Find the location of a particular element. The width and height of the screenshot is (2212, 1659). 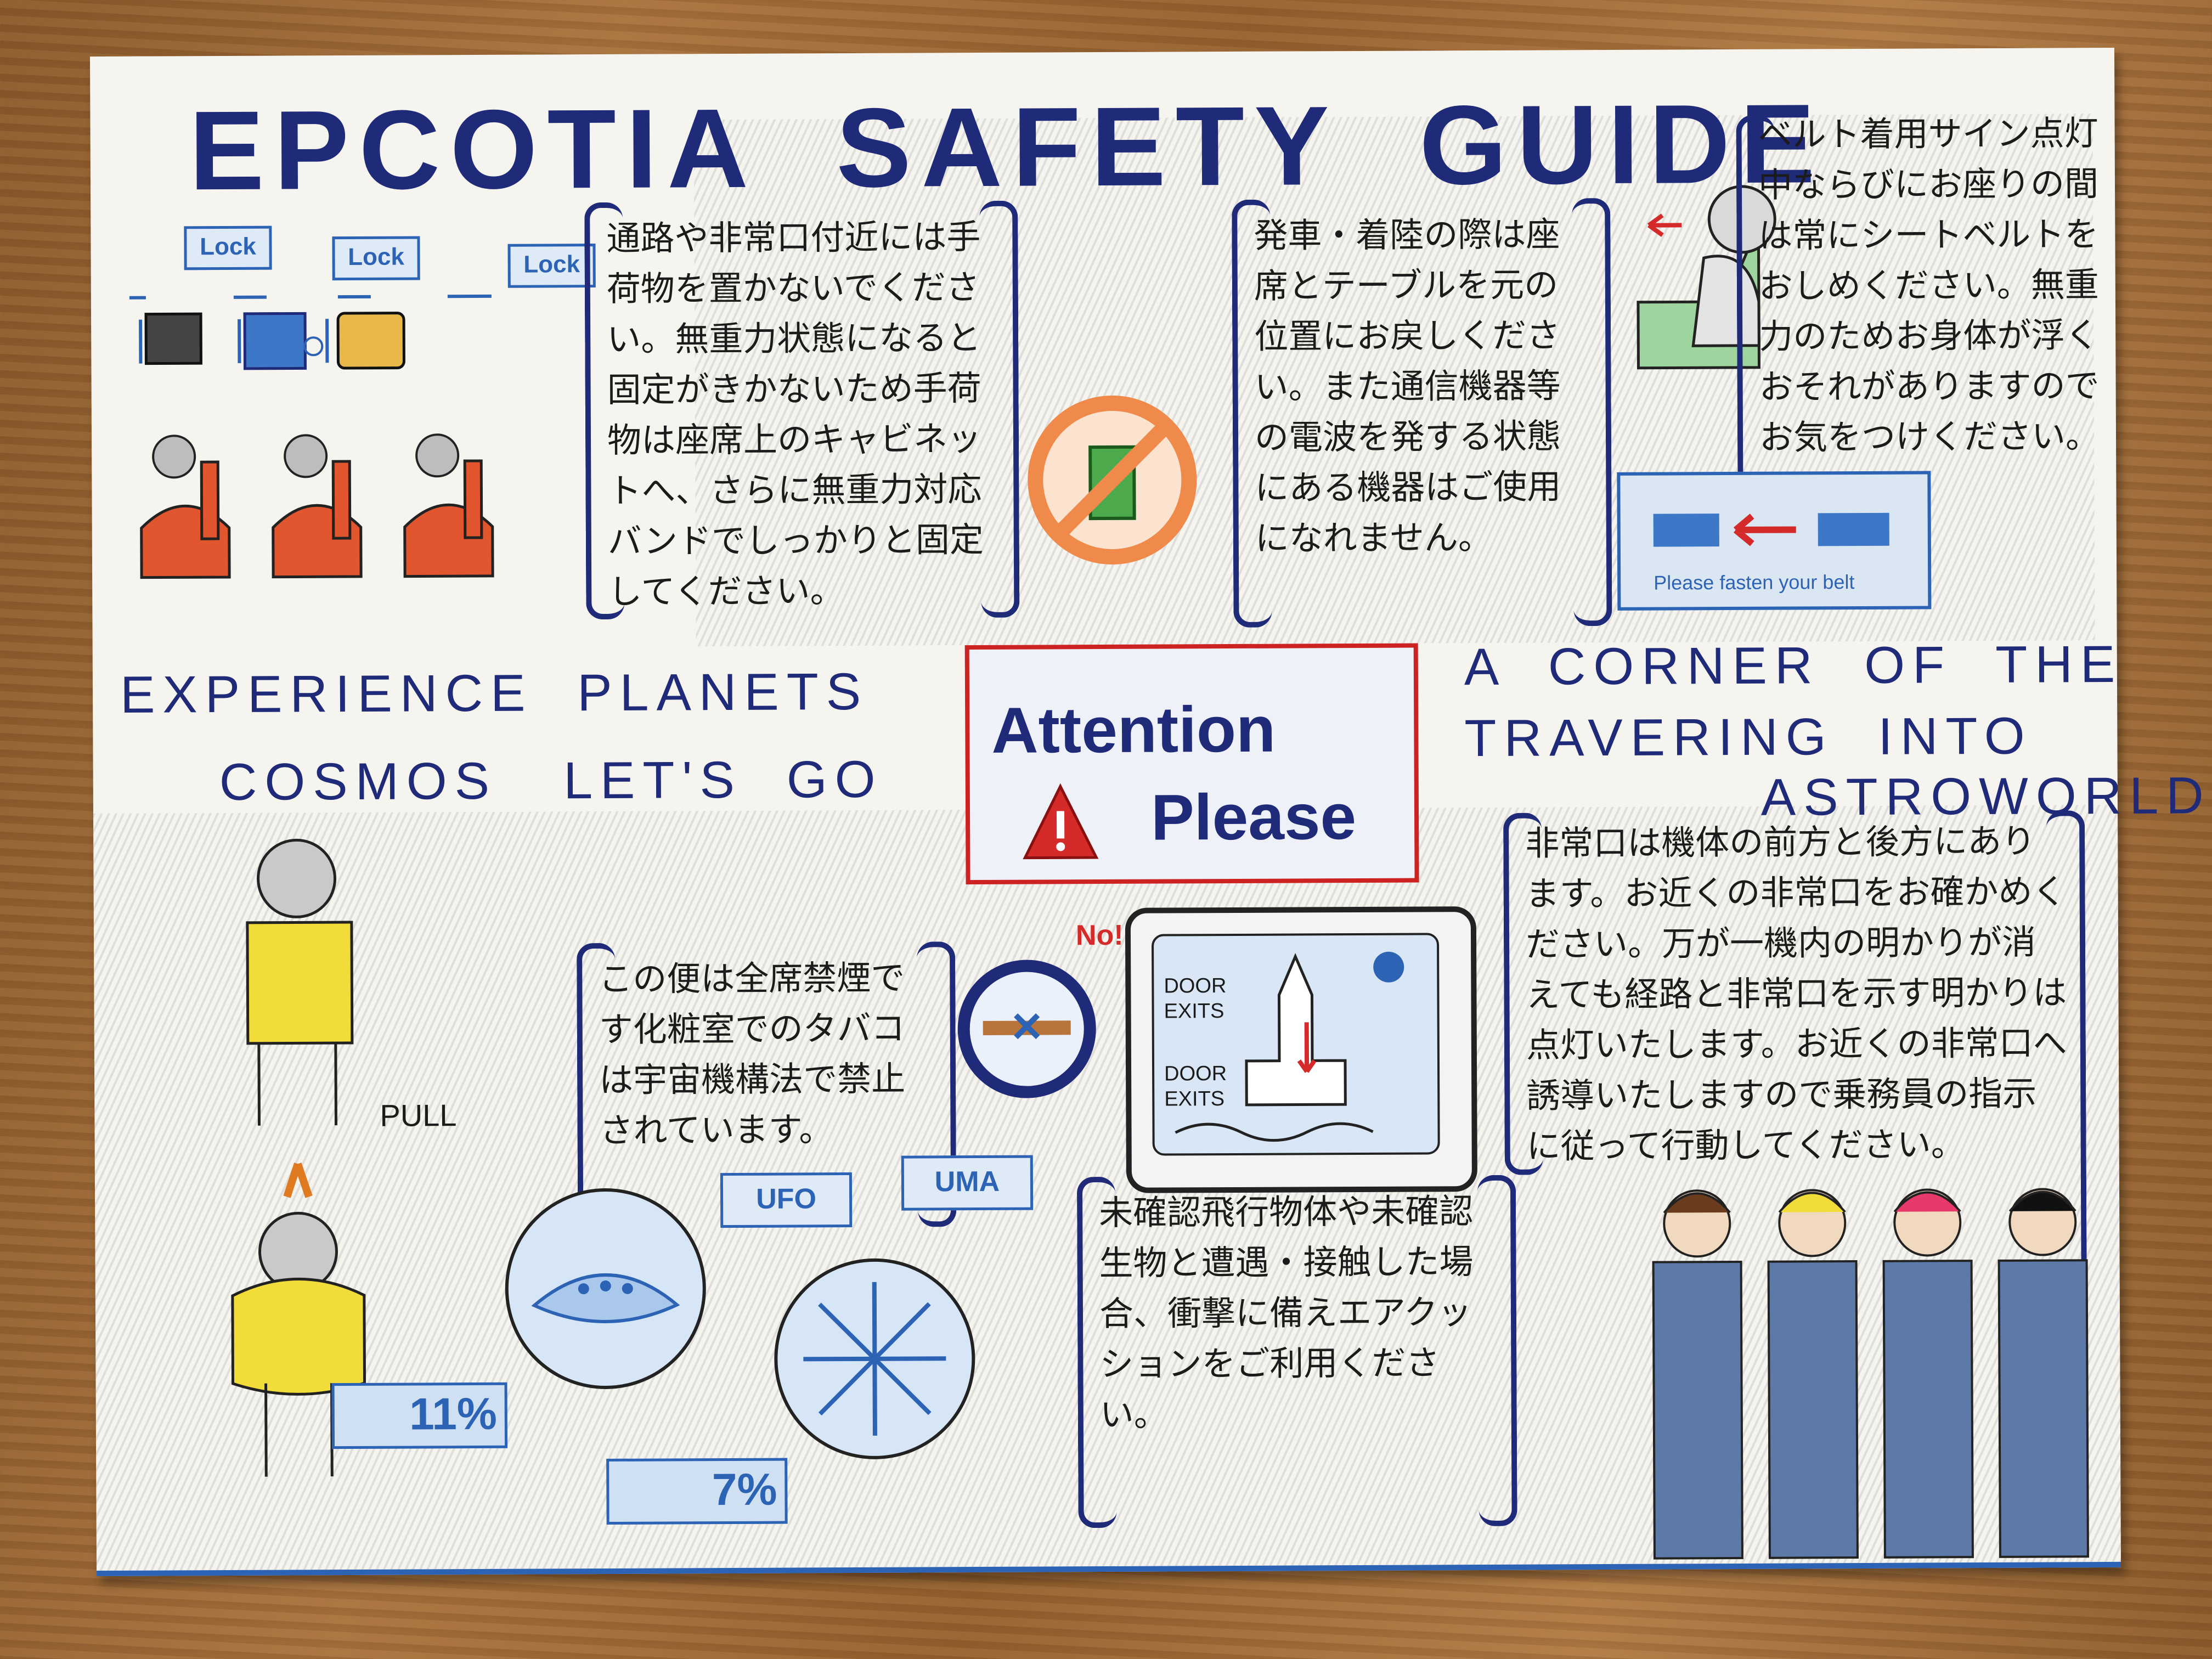

page-title: EPCOTIA SAFETY GUIDE is located at coordinates (1007, 147).